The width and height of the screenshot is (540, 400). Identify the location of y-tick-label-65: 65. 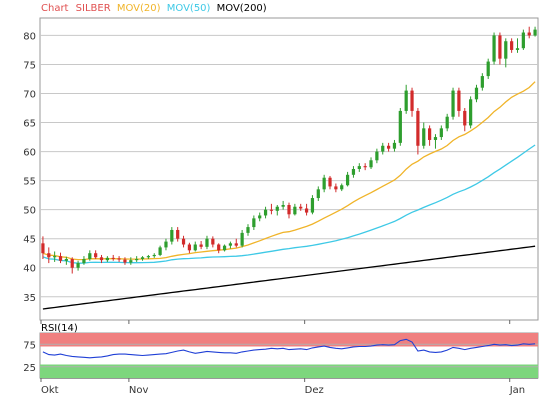
(29, 124).